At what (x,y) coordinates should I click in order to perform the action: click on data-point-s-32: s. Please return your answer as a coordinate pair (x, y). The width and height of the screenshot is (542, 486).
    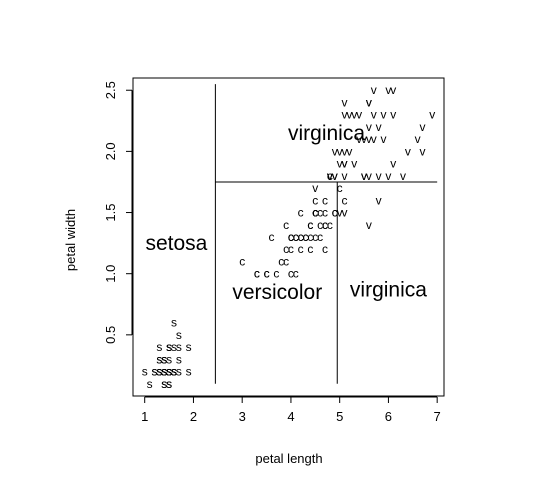
    Looking at the image, I should click on (169, 384).